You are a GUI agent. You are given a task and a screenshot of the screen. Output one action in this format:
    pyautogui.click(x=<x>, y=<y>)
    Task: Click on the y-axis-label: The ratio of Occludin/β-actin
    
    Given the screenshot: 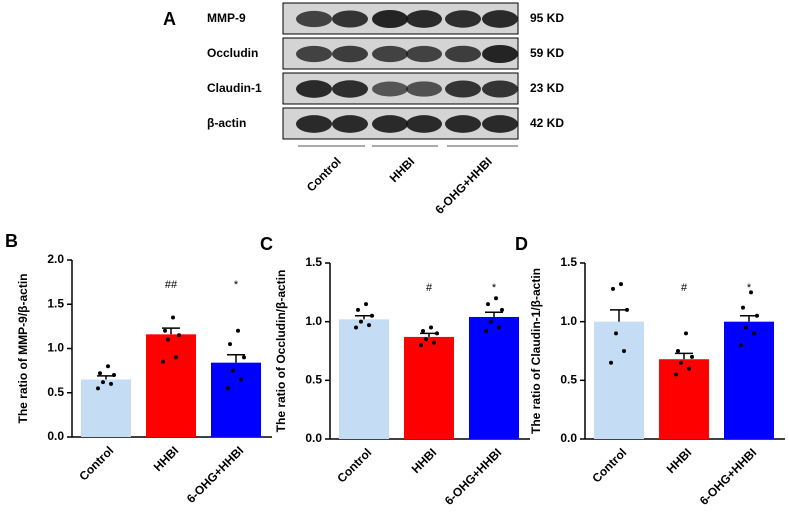 What is the action you would take?
    pyautogui.click(x=281, y=351)
    